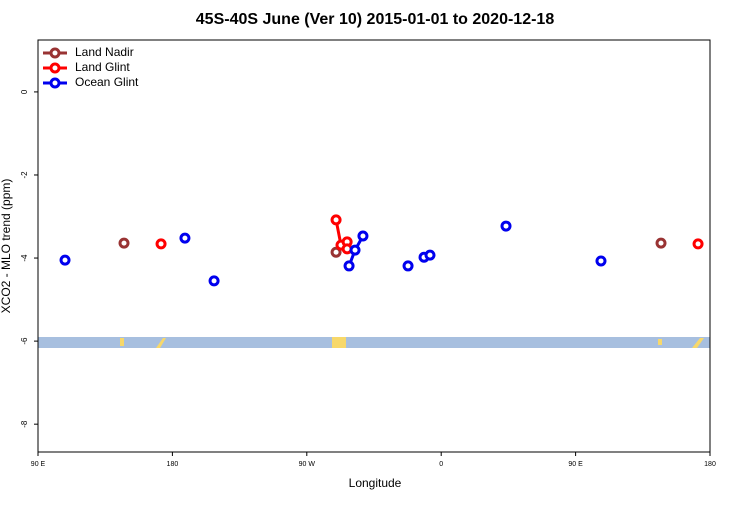 This screenshot has width=750, height=505. What do you see at coordinates (374, 342) in the screenshot?
I see `map-strip` at bounding box center [374, 342].